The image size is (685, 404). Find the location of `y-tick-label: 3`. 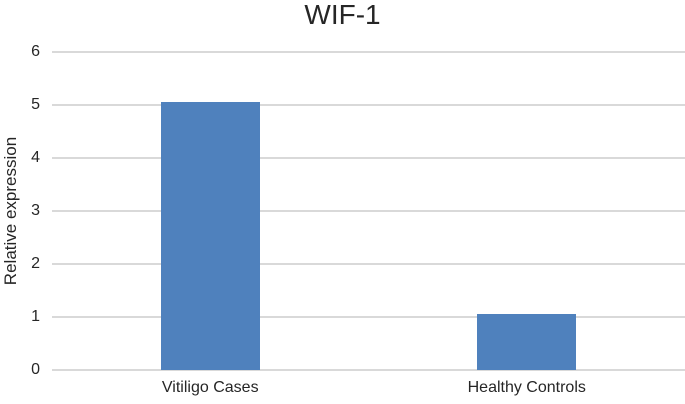

y-tick-label: 3 is located at coordinates (35, 210).